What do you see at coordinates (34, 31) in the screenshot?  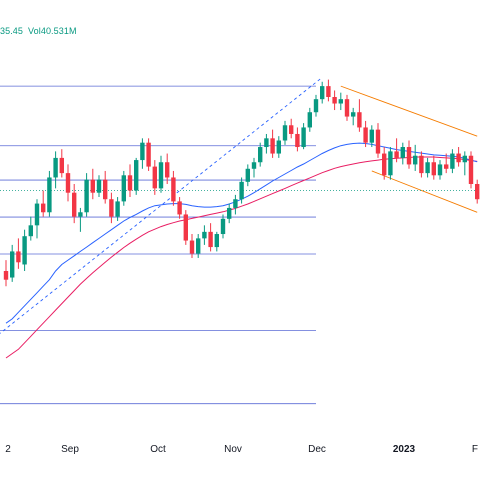 I see `volume-label: Vol` at bounding box center [34, 31].